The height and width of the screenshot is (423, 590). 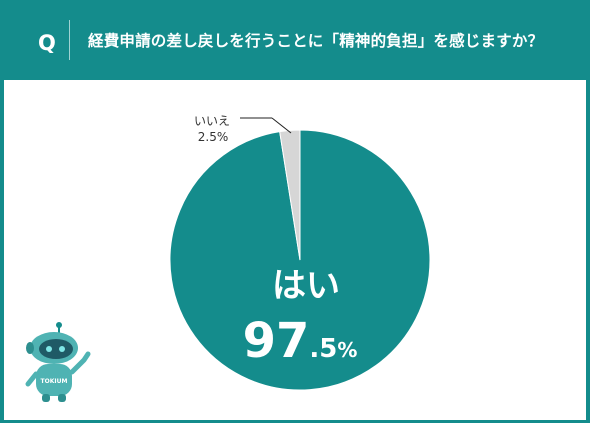 I want to click on no-category-label: いいえ, so click(x=212, y=121).